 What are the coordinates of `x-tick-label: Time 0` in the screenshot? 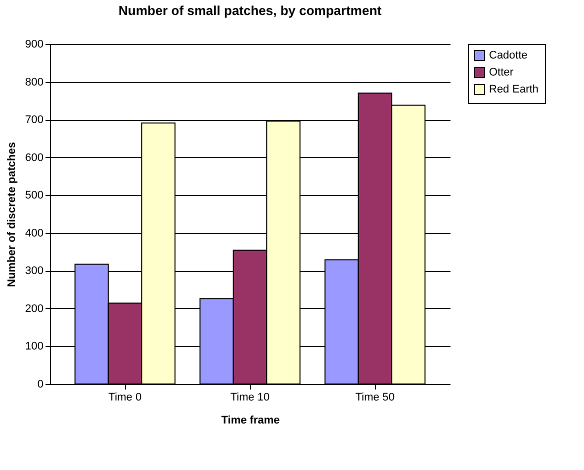 It's located at (125, 398).